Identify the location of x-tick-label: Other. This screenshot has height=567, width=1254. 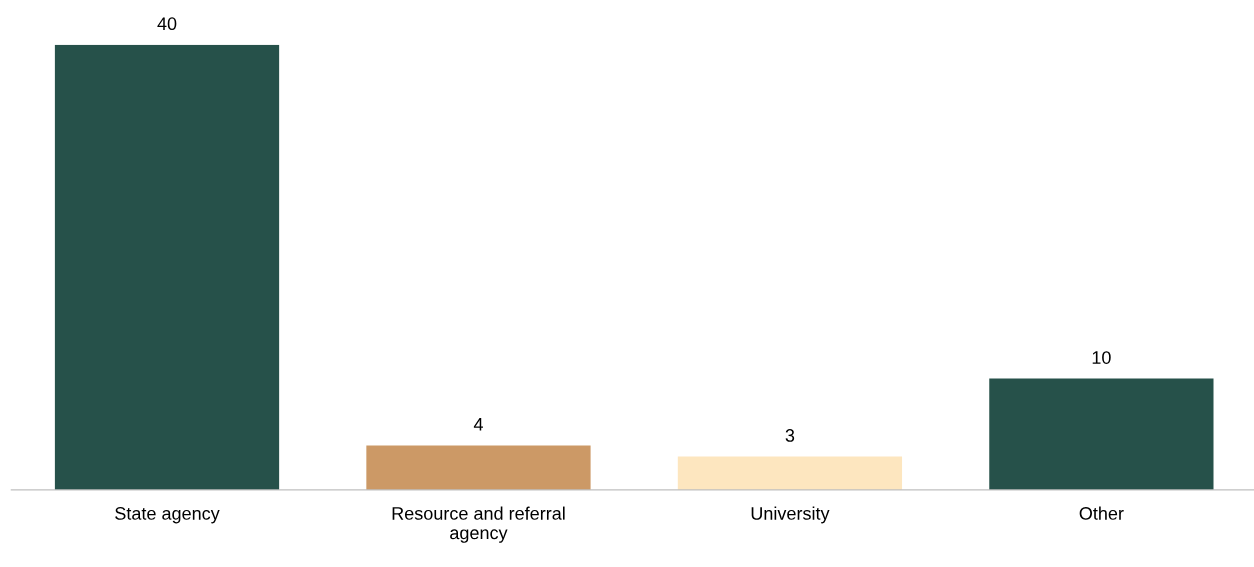
(1101, 513).